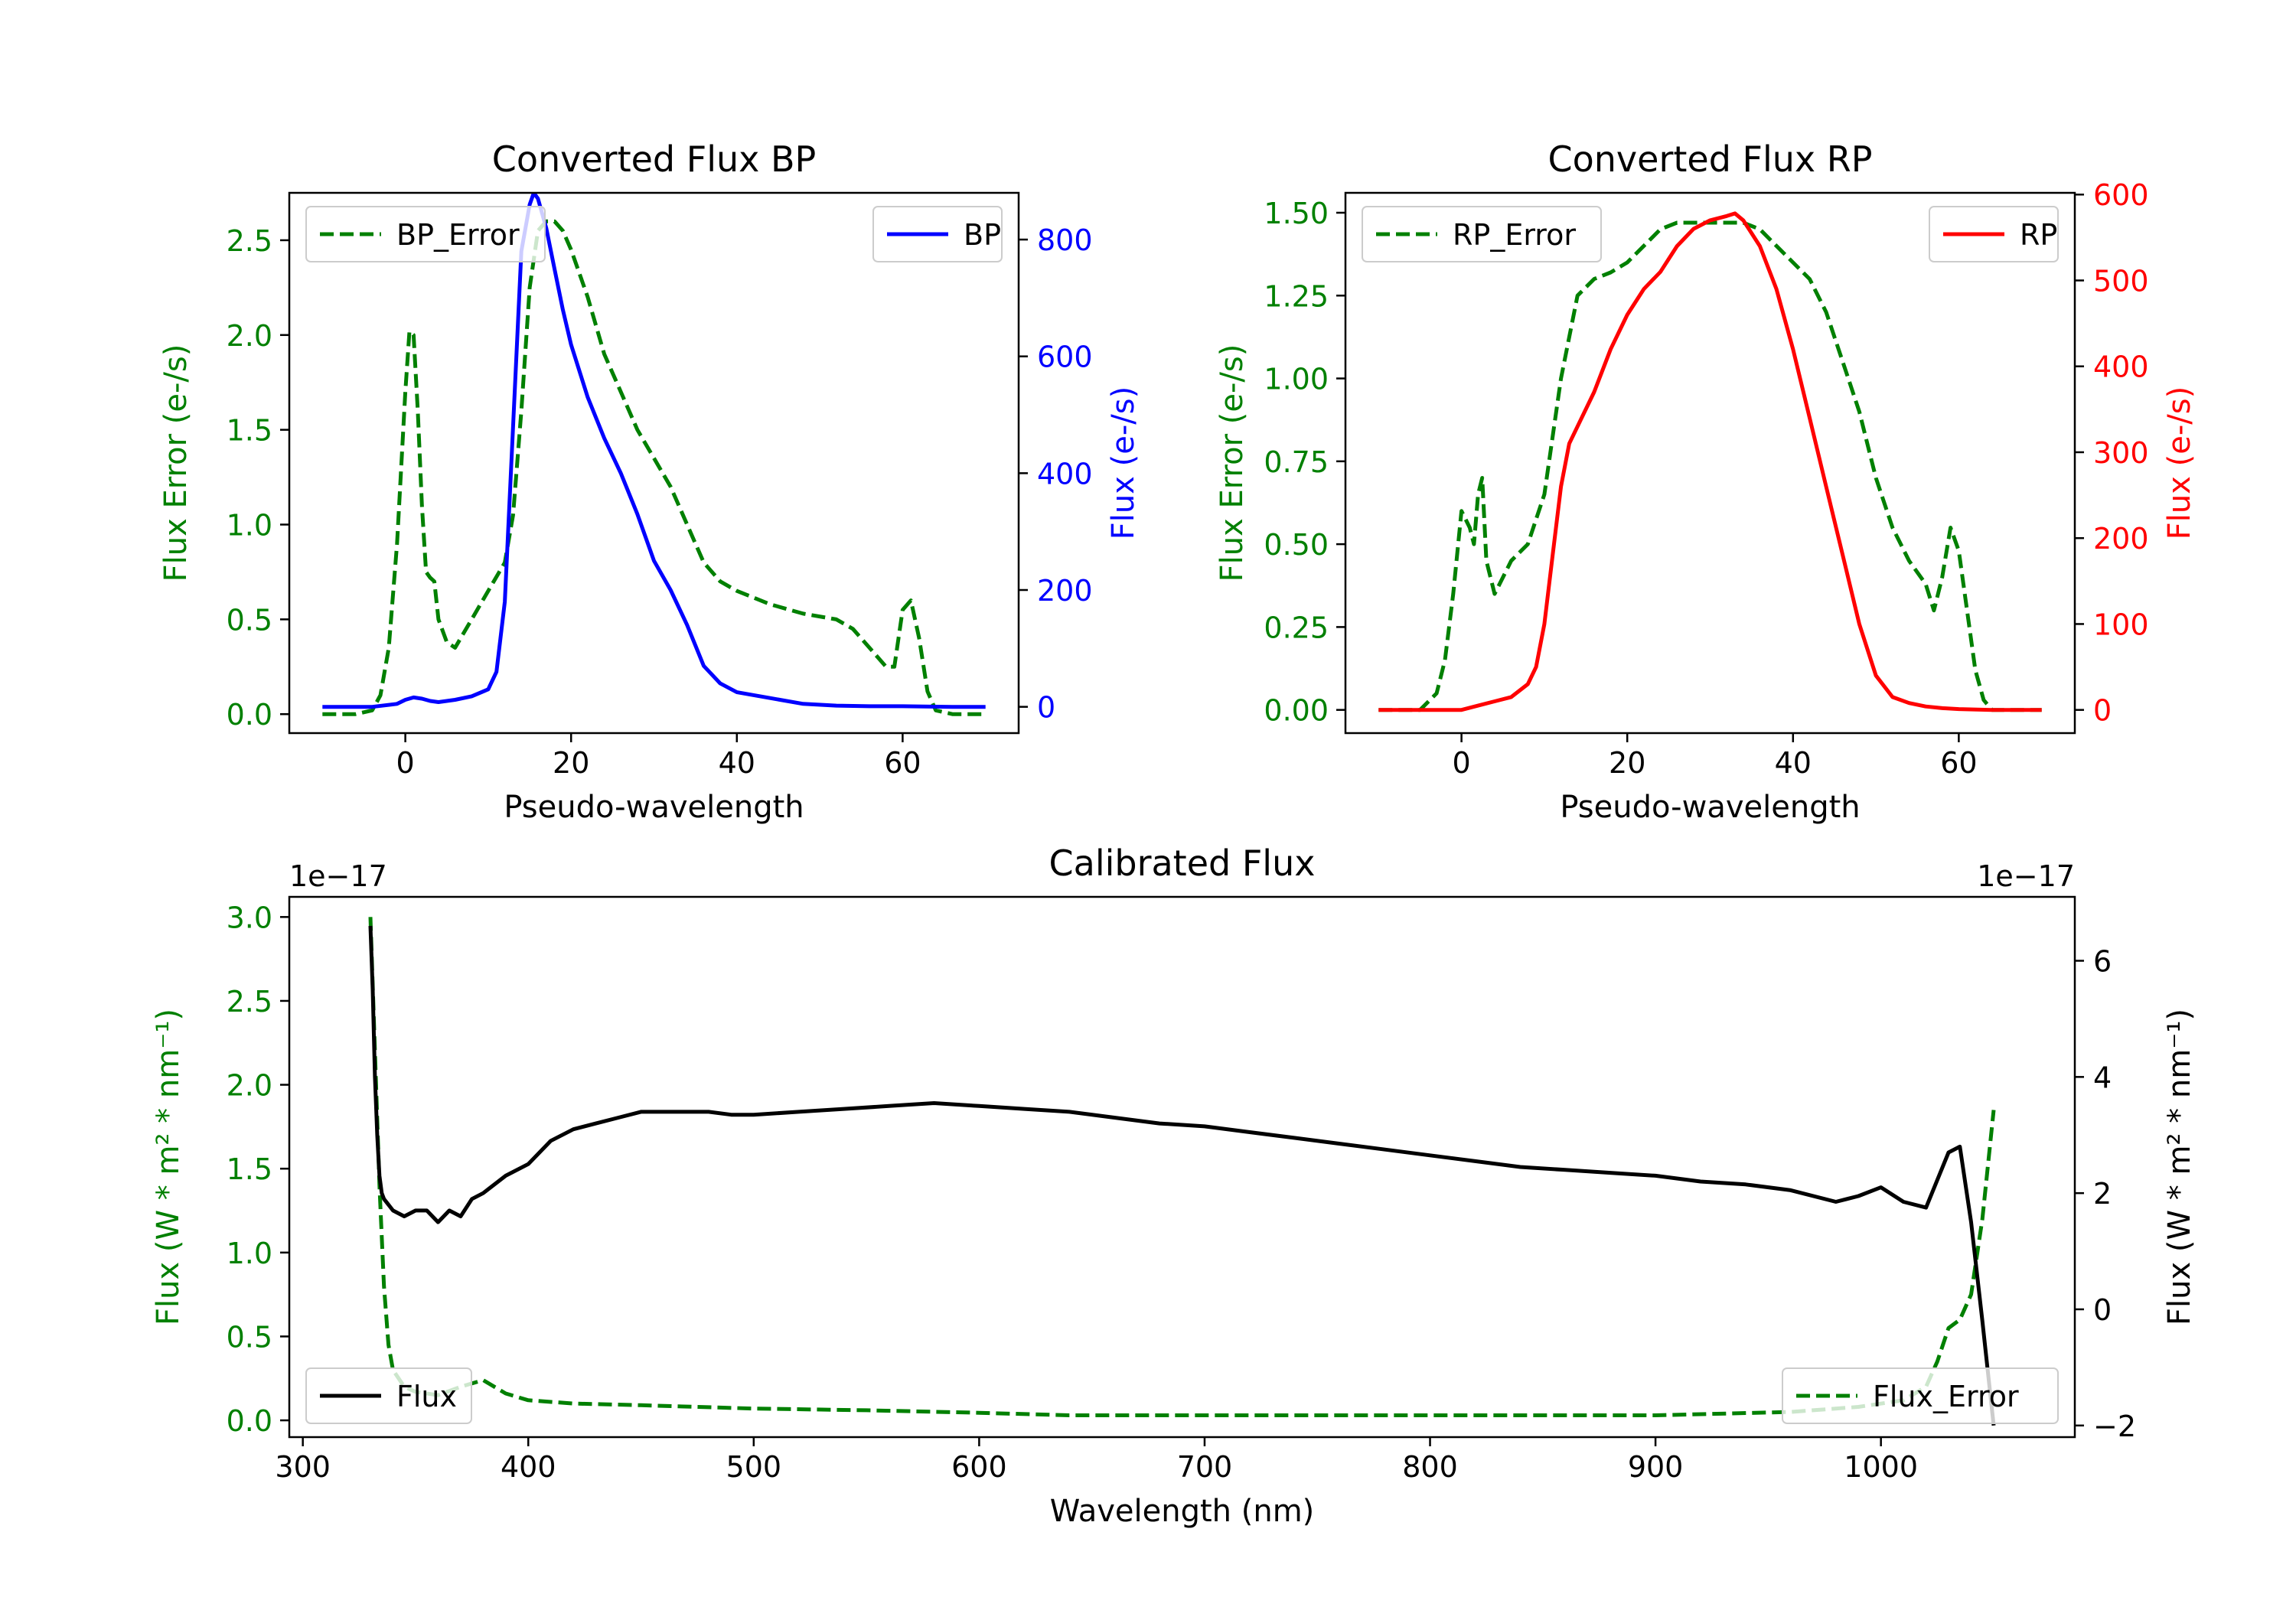 Image resolution: width=2296 pixels, height=1607 pixels. What do you see at coordinates (528, 1467) in the screenshot?
I see `x-tick-label: 400` at bounding box center [528, 1467].